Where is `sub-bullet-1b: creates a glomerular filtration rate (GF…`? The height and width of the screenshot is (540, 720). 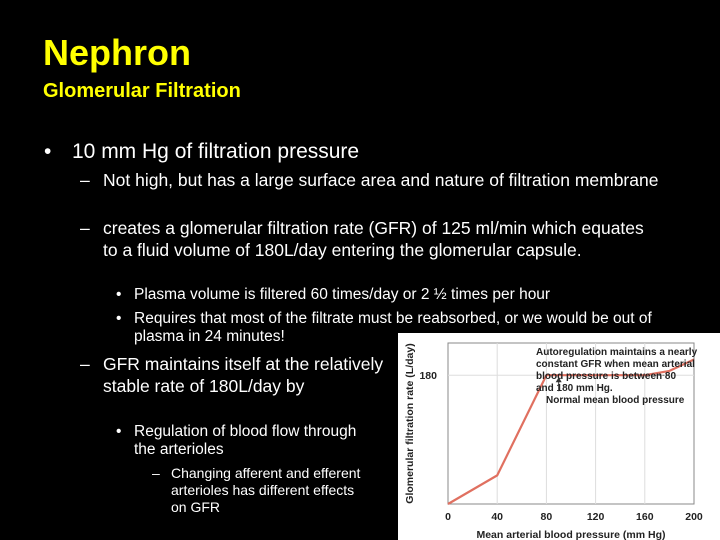 sub-bullet-1b: creates a glomerular filtration rate (GF… is located at coordinates (373, 239).